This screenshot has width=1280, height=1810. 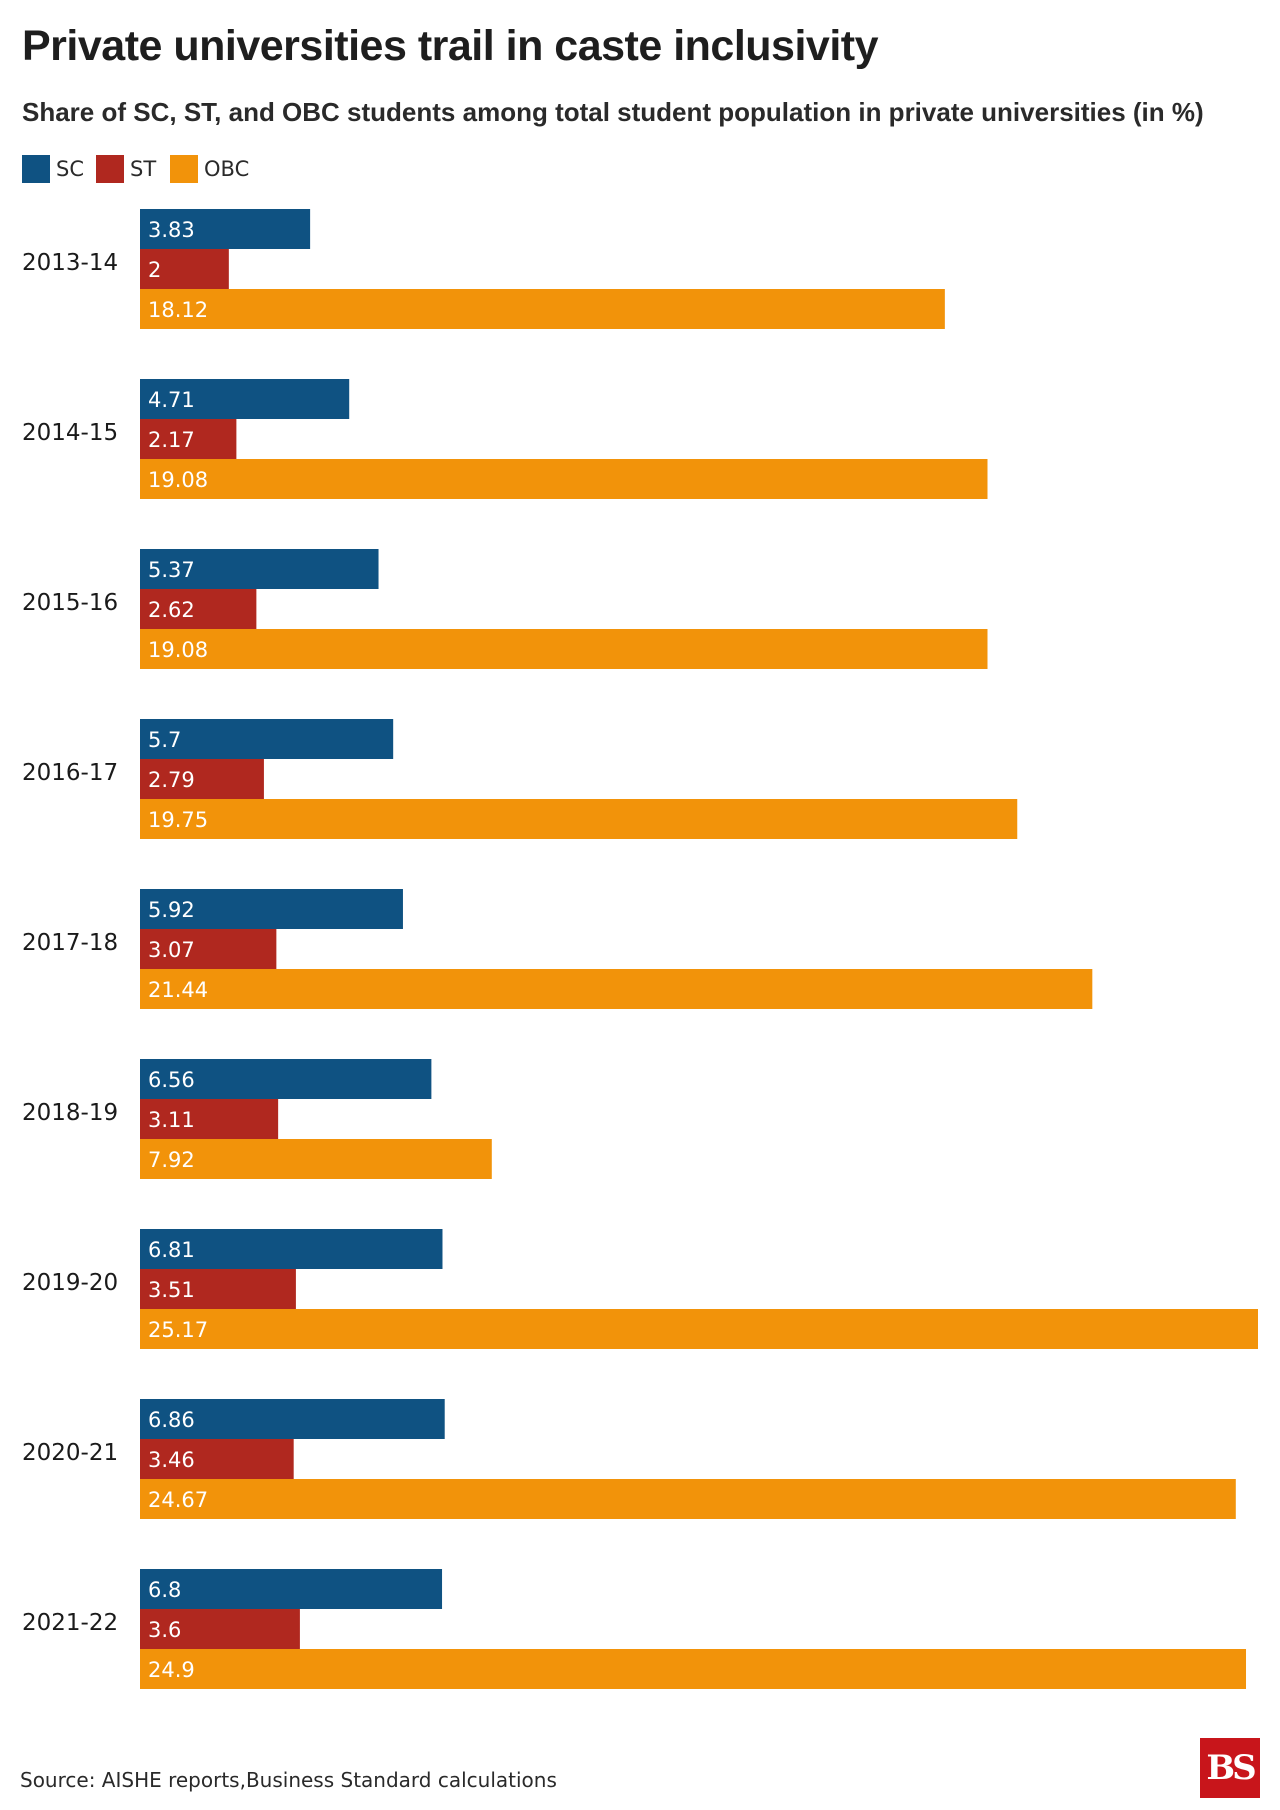 I want to click on category-label-2019-20: 2019-20, so click(x=70, y=1283).